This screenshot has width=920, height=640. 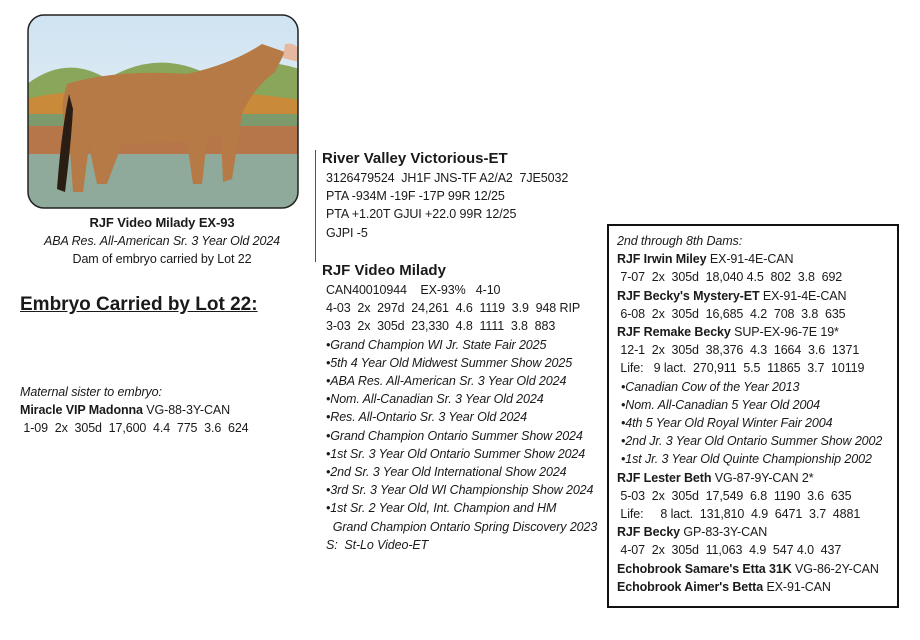 I want to click on ancestors-title: 2nd through 8th Dams:, so click(x=680, y=241).